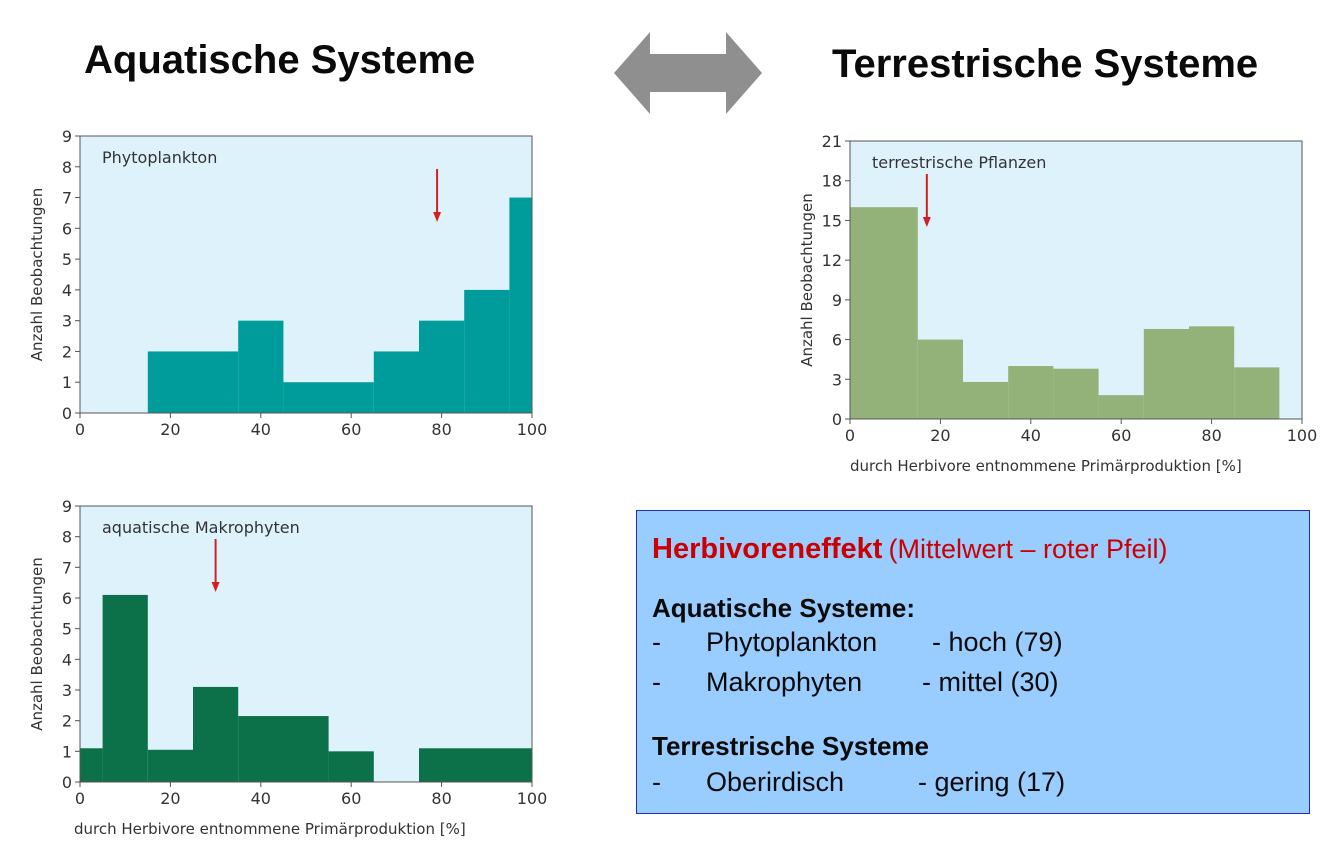 The height and width of the screenshot is (864, 1334). Describe the element at coordinates (792, 642) in the screenshot. I see `row-name: Phytoplankton` at that location.